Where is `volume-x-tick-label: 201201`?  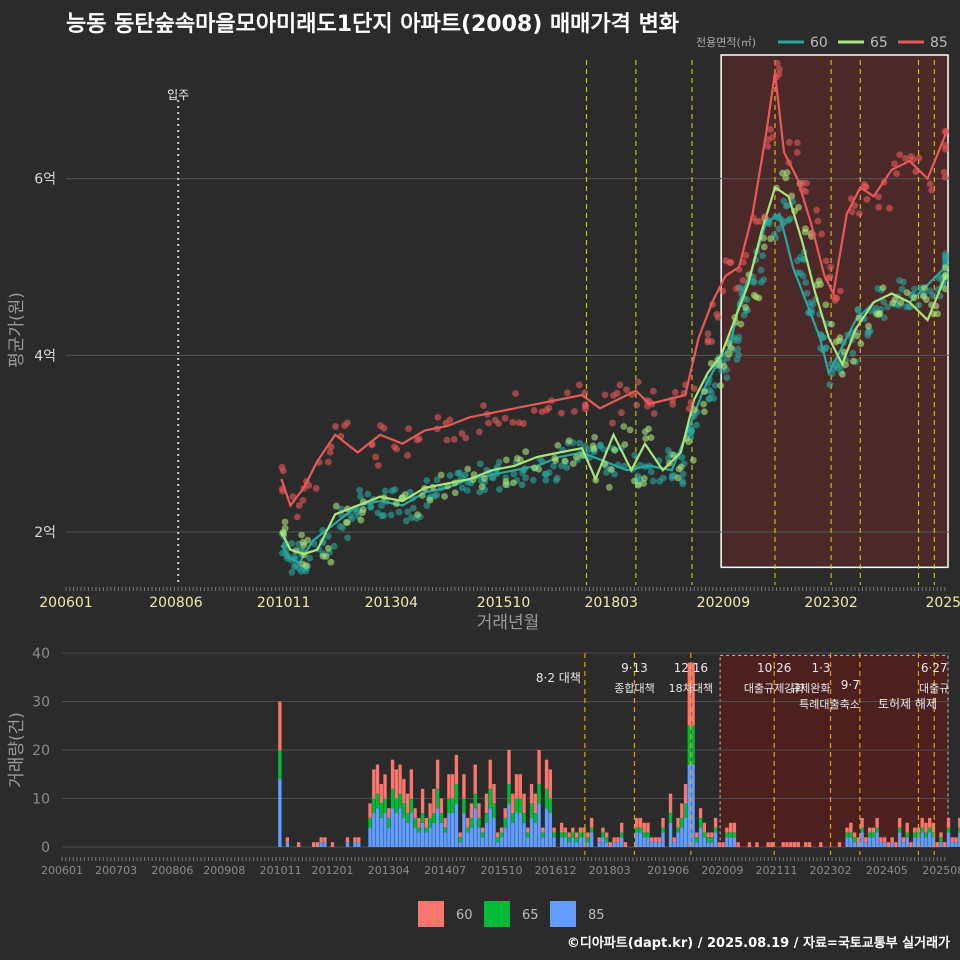 volume-x-tick-label: 201201 is located at coordinates (332, 870).